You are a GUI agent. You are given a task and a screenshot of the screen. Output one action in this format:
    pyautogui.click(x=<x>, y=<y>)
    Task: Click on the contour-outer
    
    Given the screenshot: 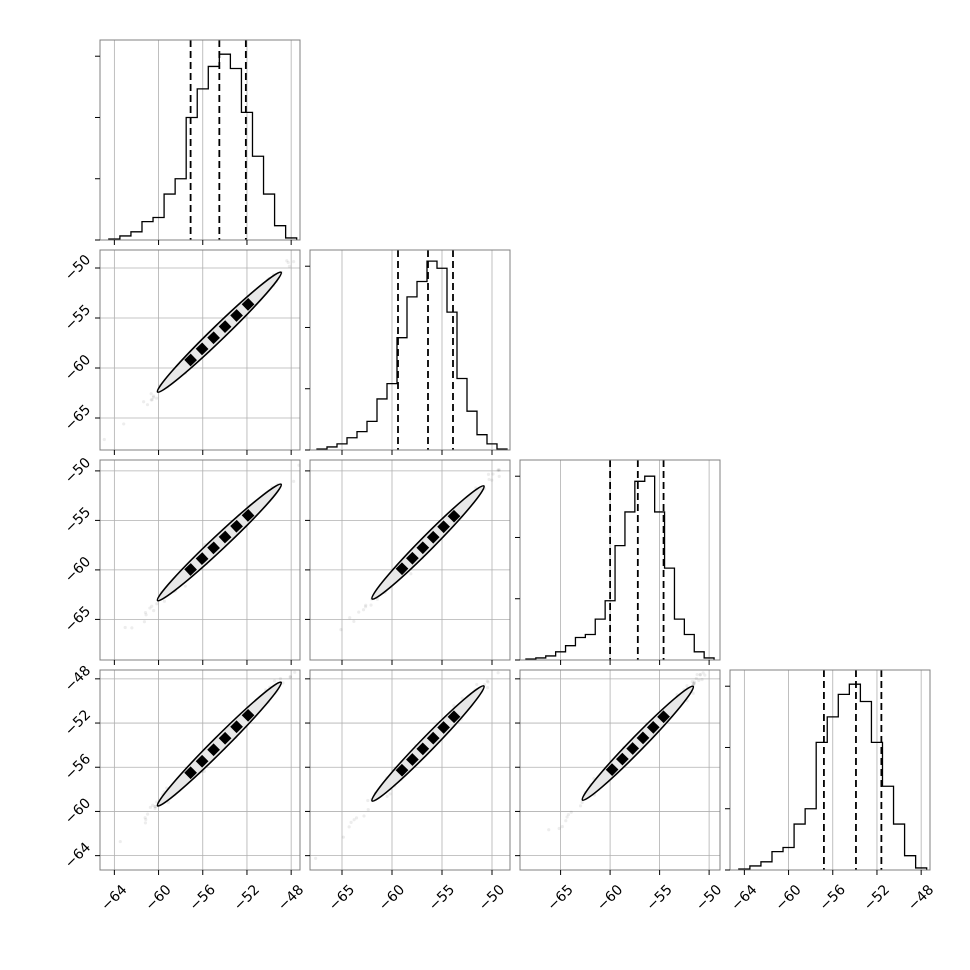 What is the action you would take?
    pyautogui.click(x=219, y=542)
    